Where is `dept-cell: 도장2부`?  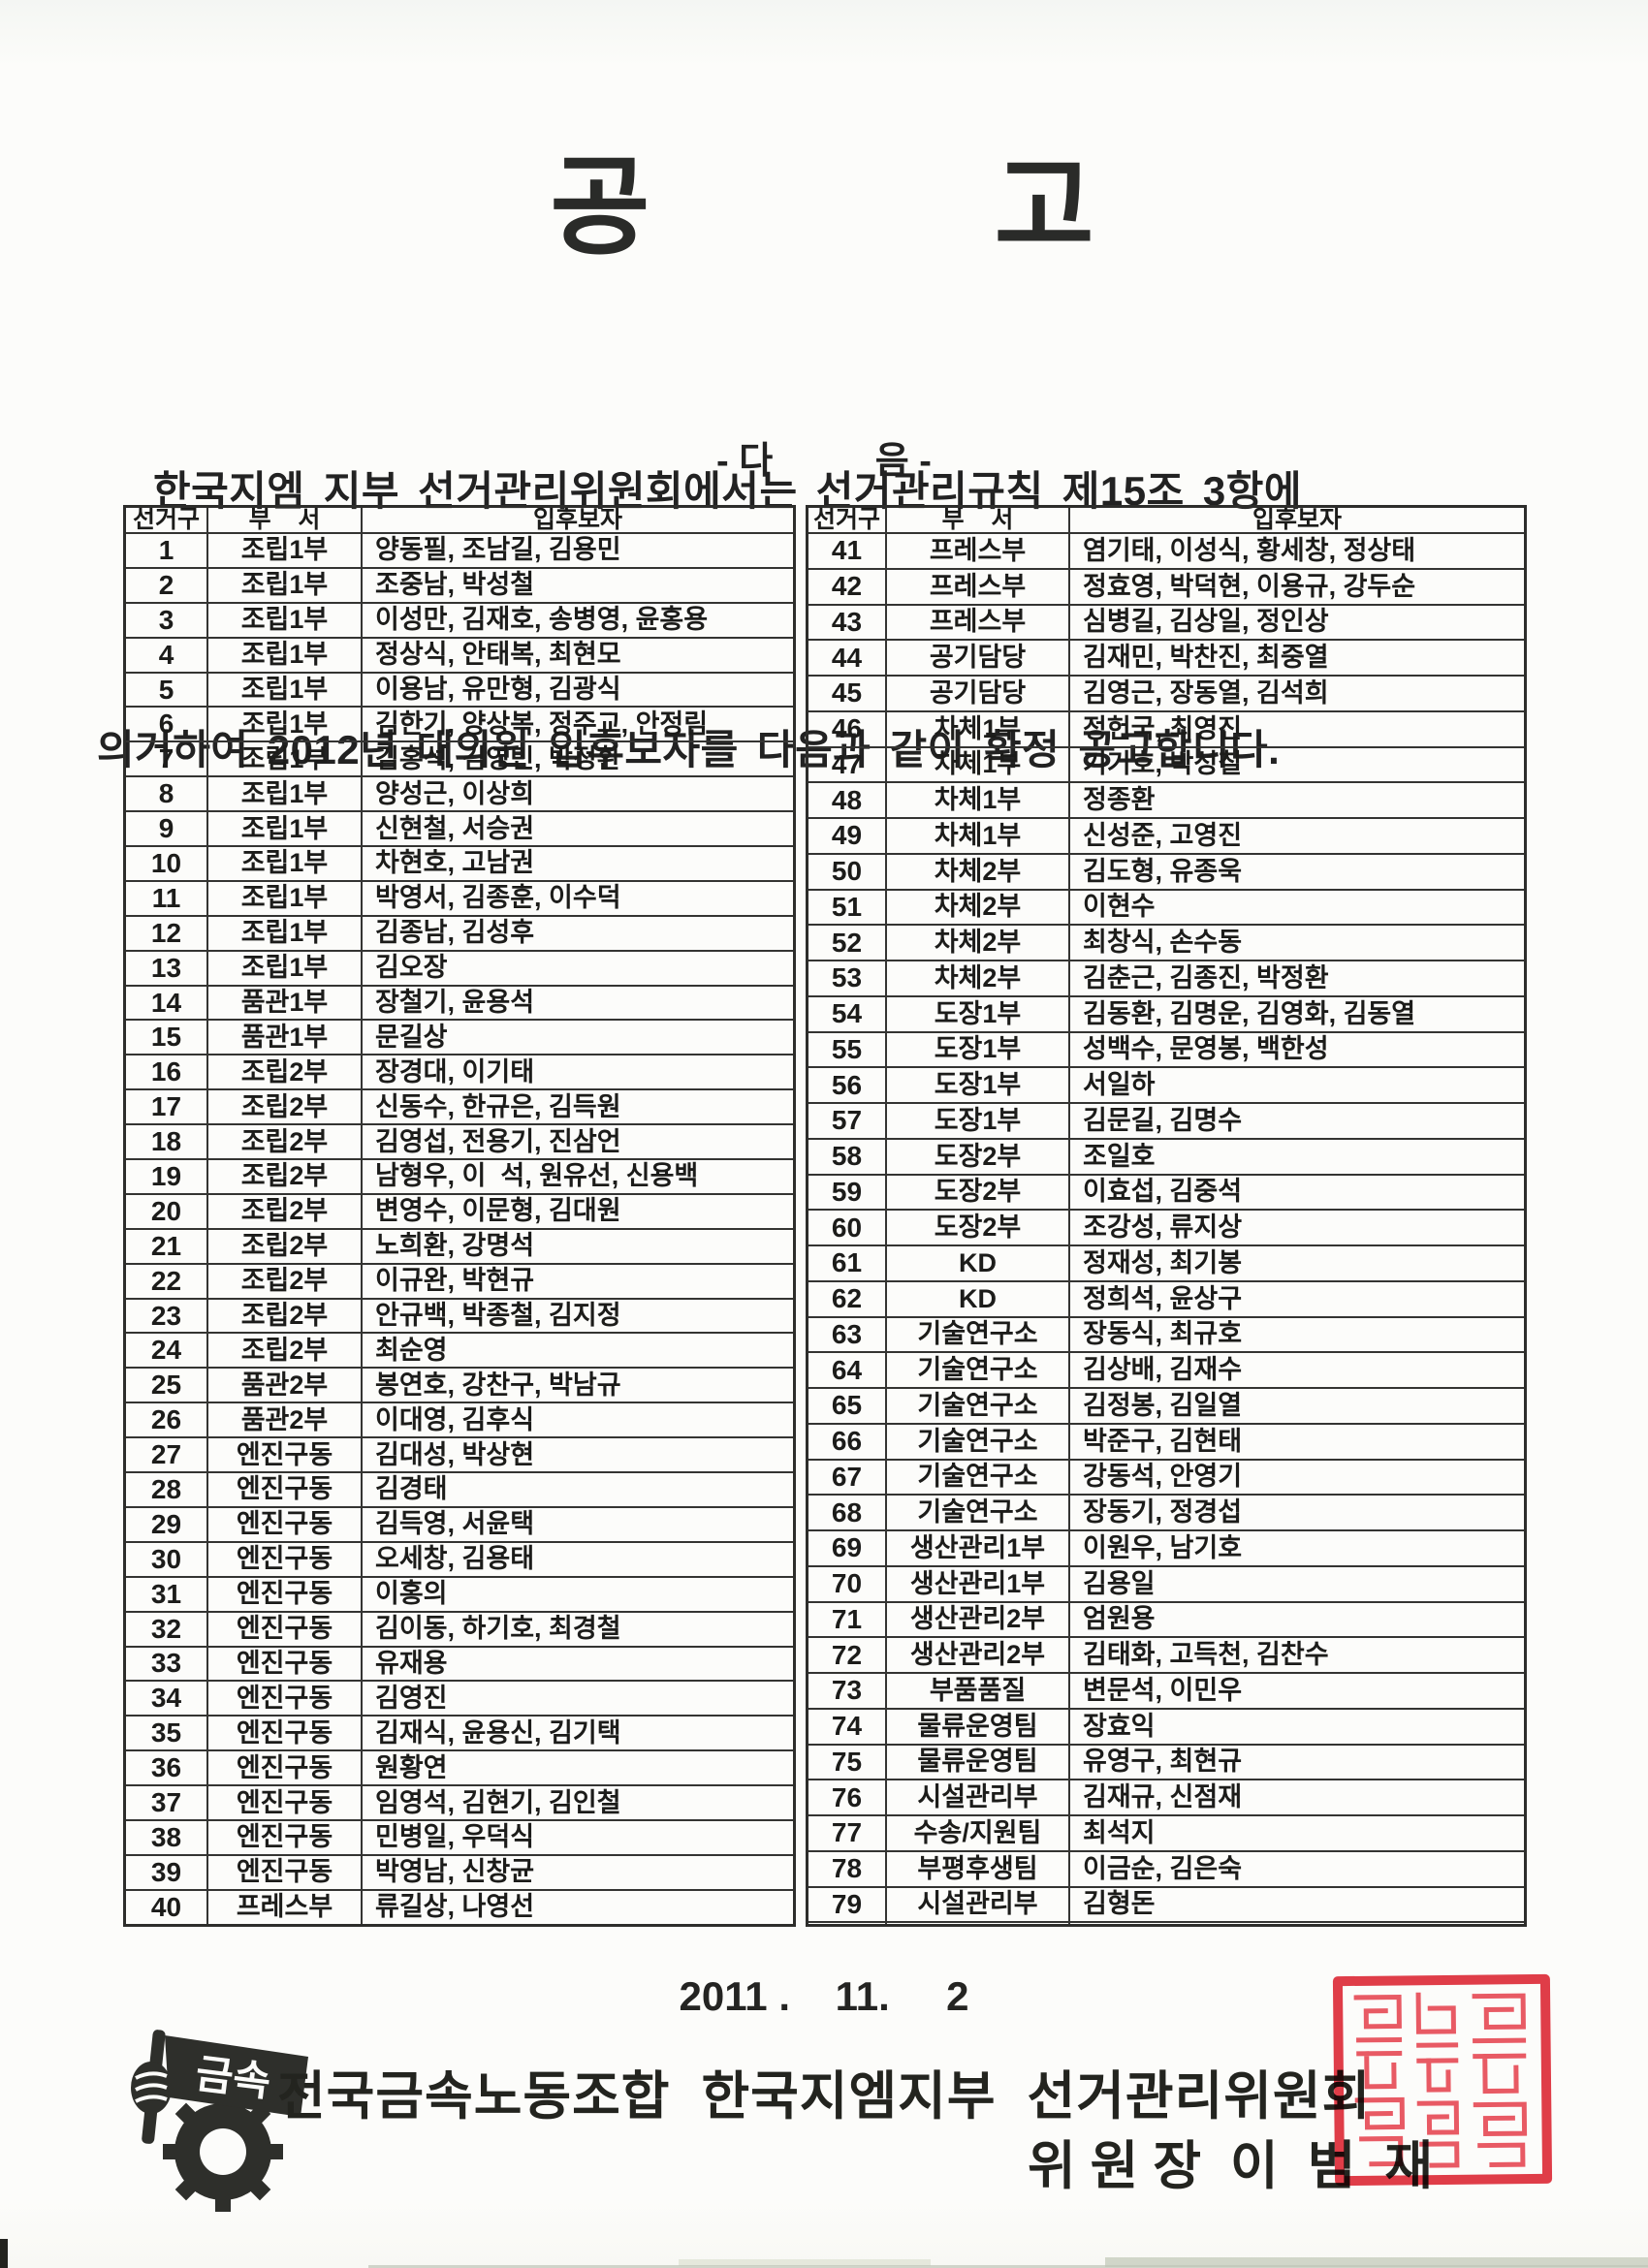 dept-cell: 도장2부 is located at coordinates (978, 1156).